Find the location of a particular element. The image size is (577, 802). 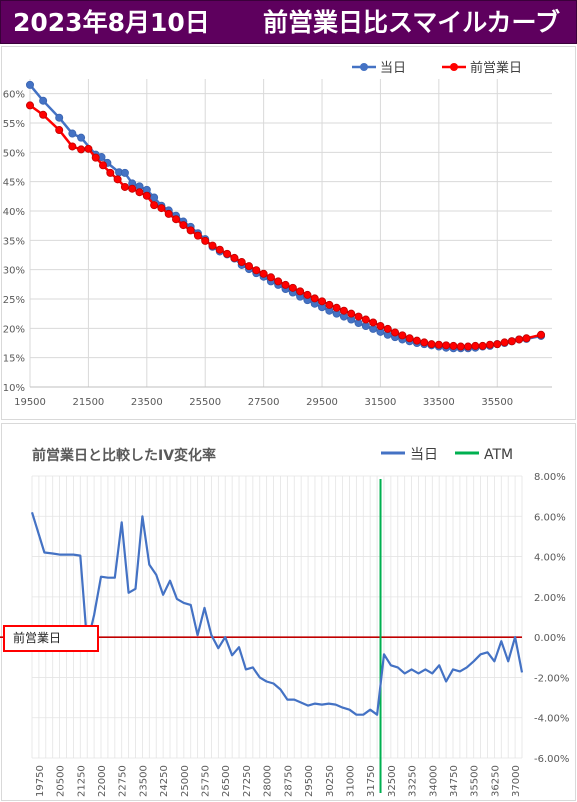

y-tick-label: 6.00% is located at coordinates (550, 517).